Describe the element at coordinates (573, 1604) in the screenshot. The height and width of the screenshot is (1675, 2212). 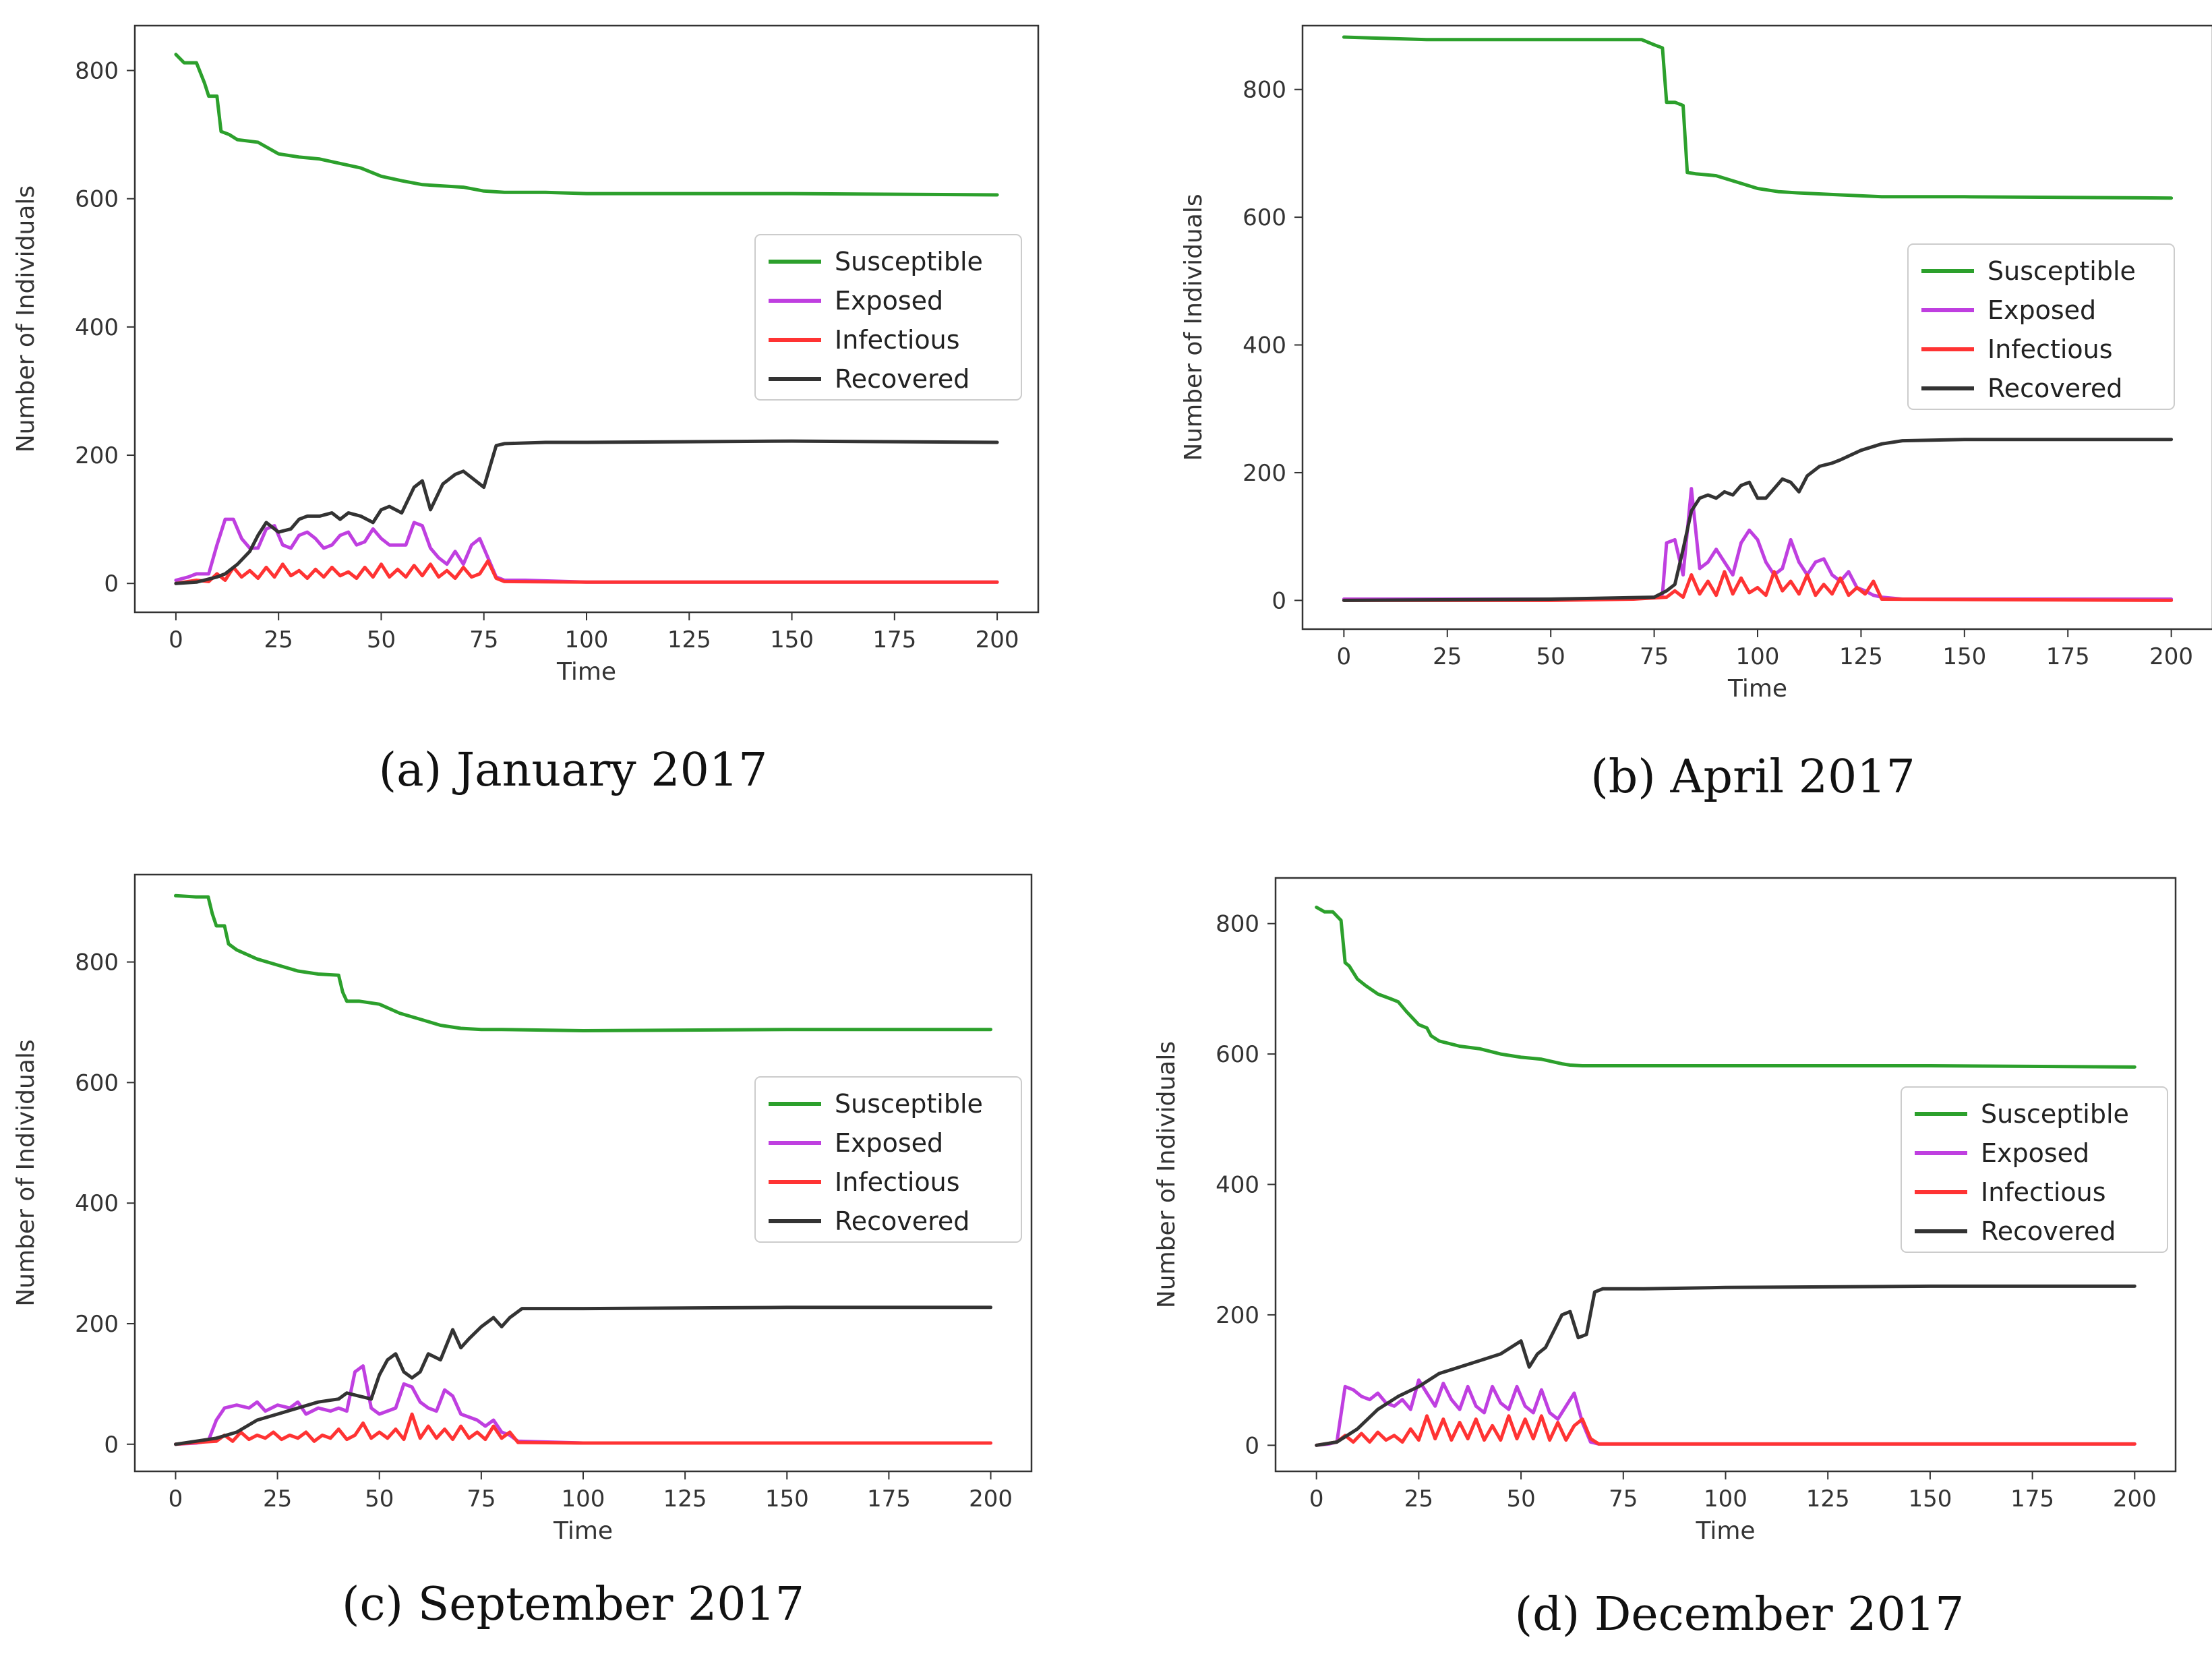
I see `panel-caption: (c) September 2017` at that location.